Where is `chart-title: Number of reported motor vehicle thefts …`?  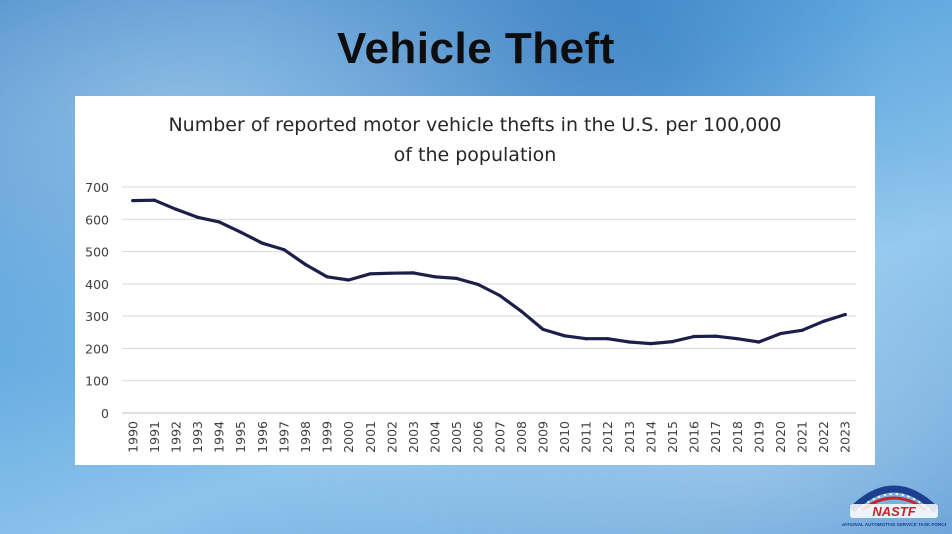
chart-title: Number of reported motor vehicle thefts … is located at coordinates (475, 140).